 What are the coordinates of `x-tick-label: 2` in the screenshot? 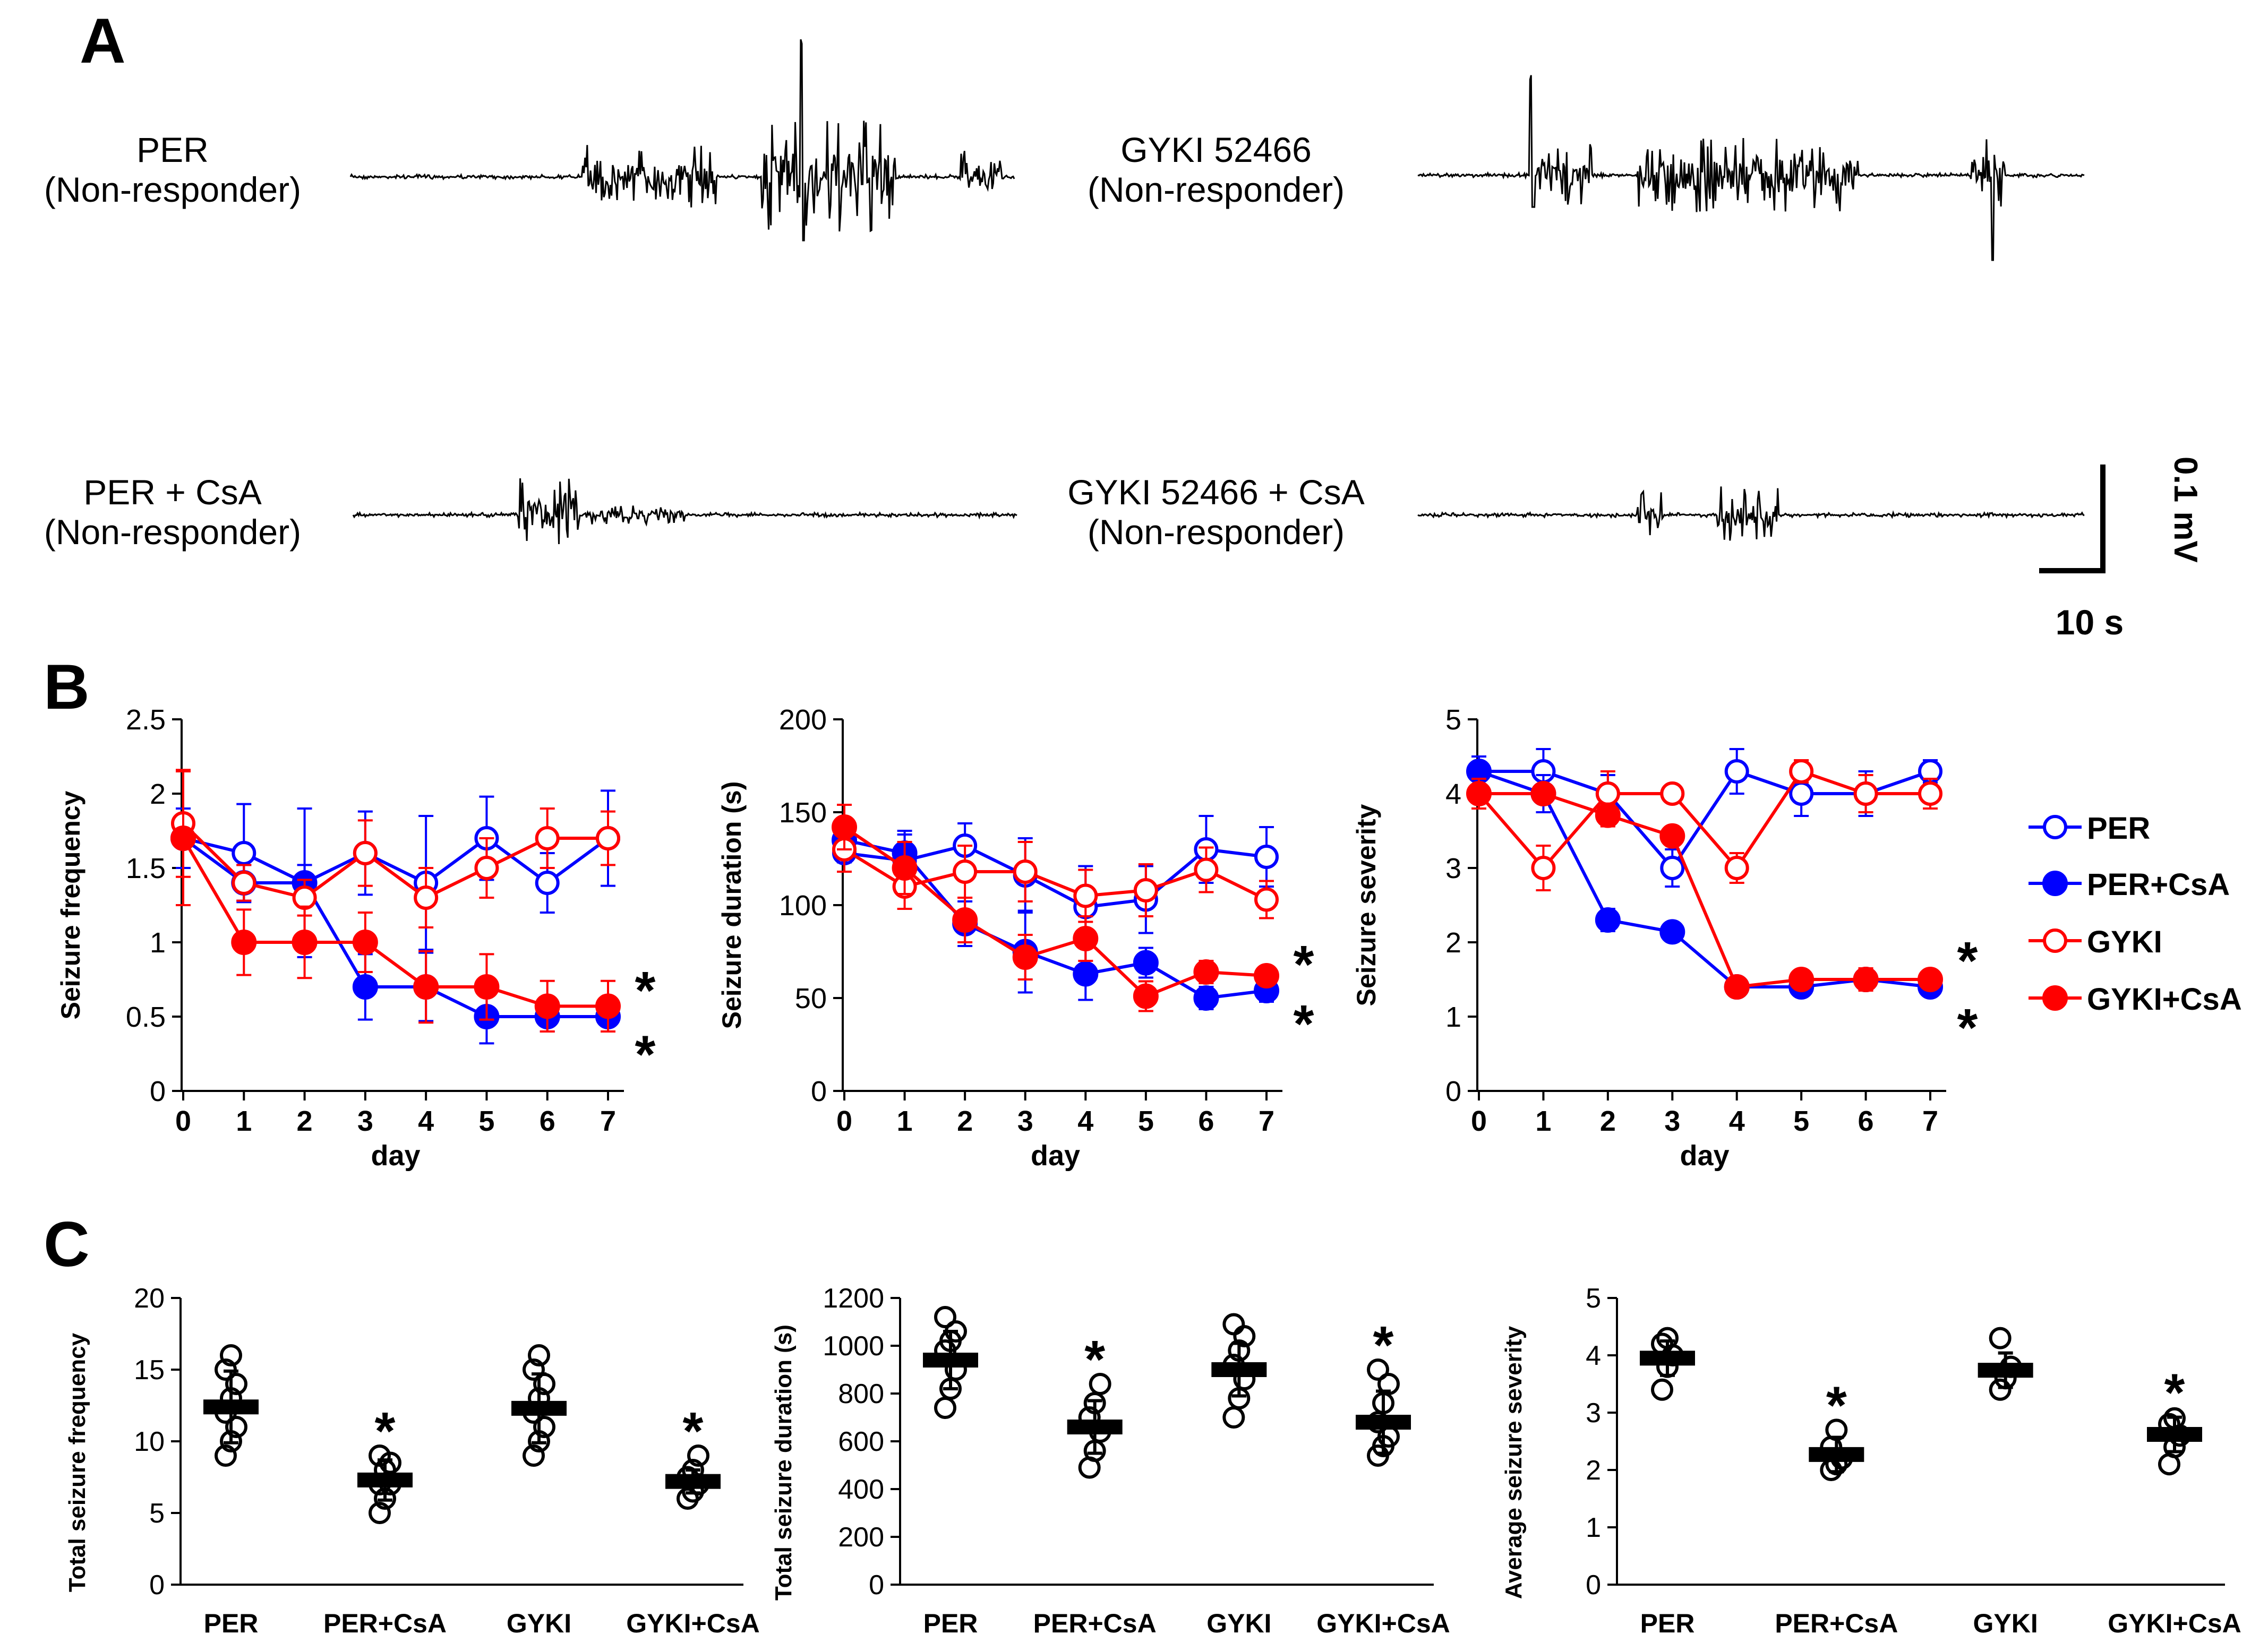 It's located at (1608, 1121).